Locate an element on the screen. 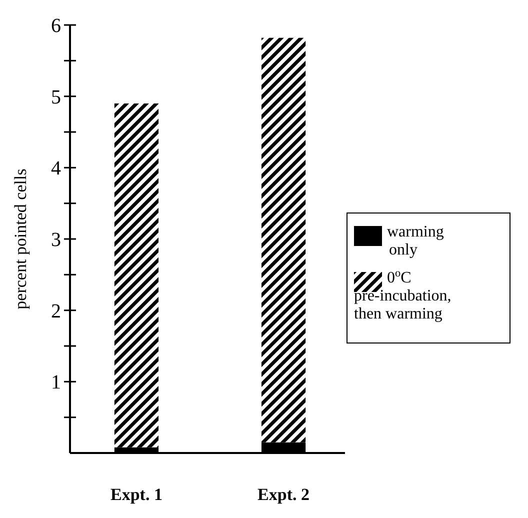 This screenshot has height=518, width=528. y-tick-label: 3 is located at coordinates (56, 240).